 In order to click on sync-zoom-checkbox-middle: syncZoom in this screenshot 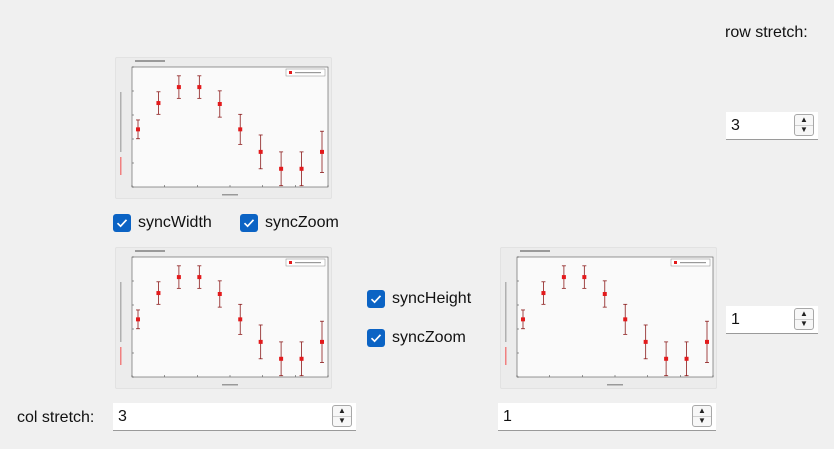, I will do `click(416, 338)`.